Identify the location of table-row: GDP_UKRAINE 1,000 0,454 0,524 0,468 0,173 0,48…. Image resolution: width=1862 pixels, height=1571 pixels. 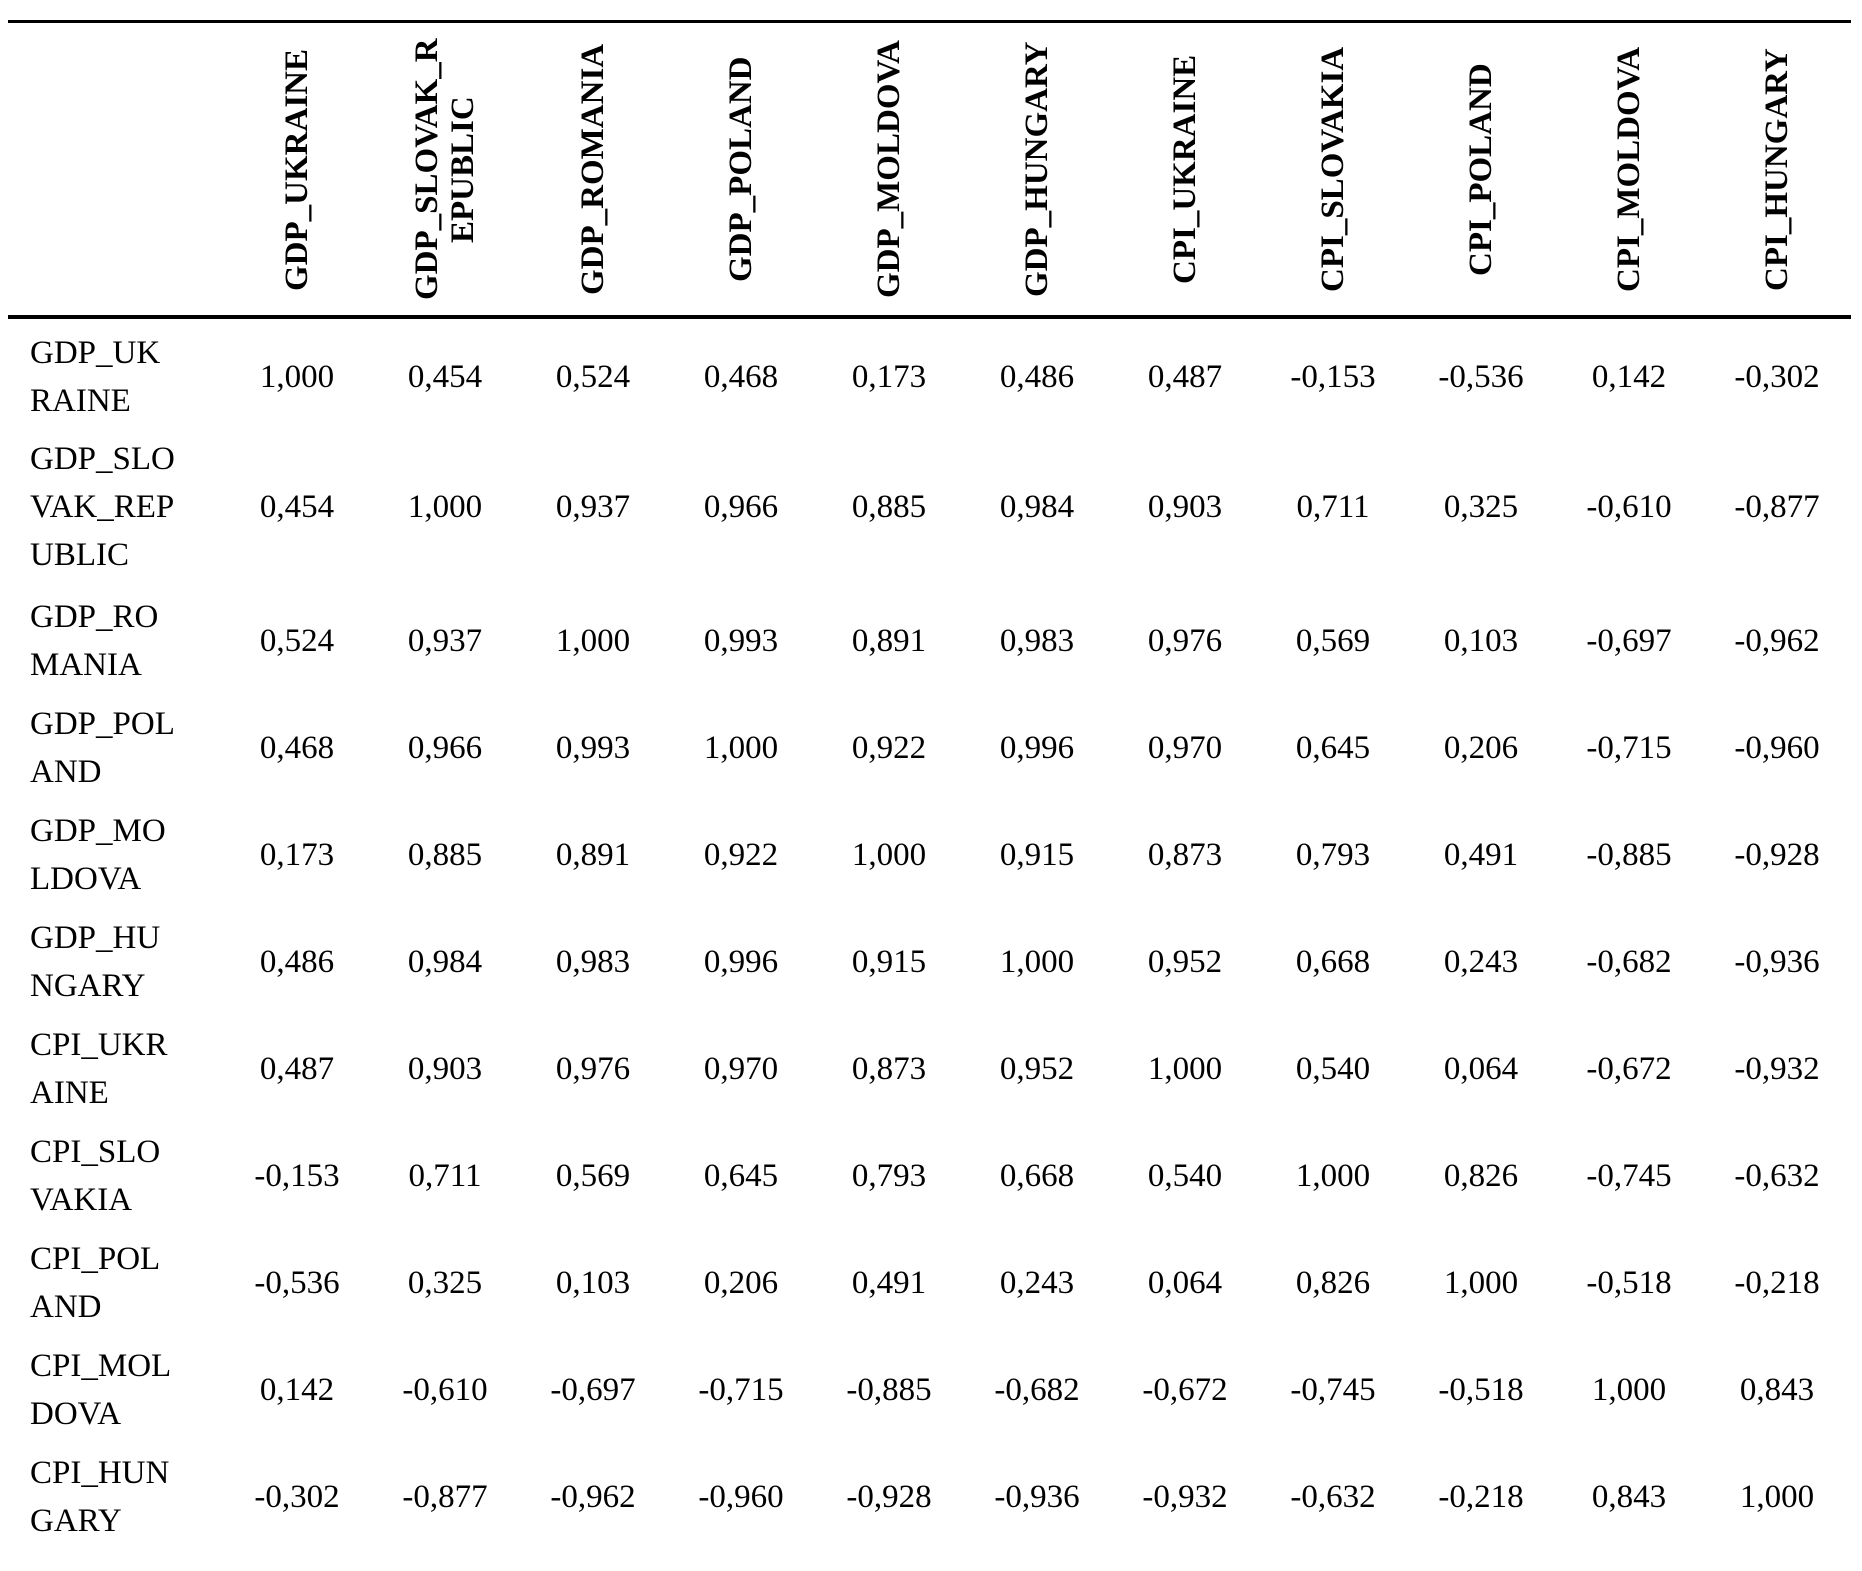
(929, 371).